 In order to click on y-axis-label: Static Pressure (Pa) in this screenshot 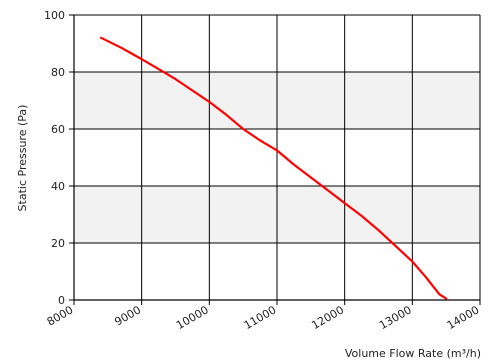, I will do `click(22, 158)`.